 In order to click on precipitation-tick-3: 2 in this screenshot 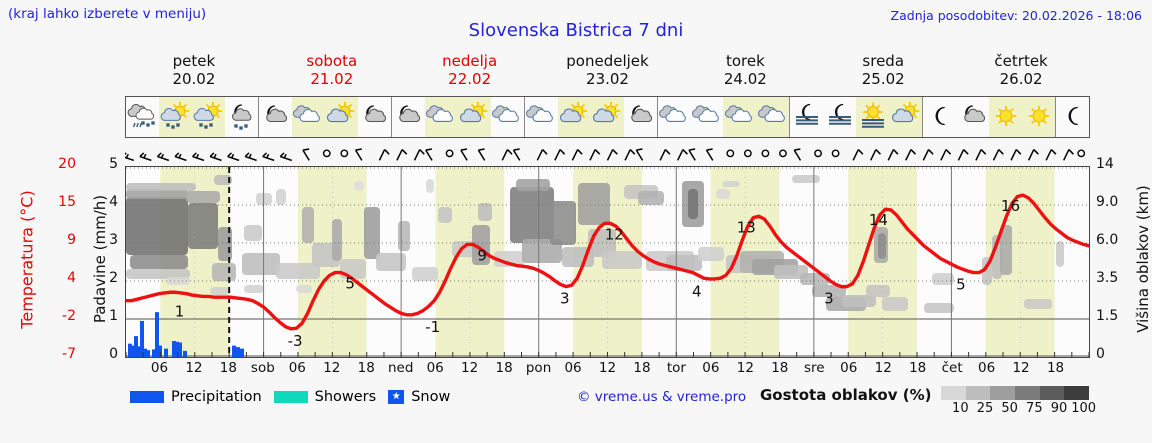, I will do `click(113, 278)`.